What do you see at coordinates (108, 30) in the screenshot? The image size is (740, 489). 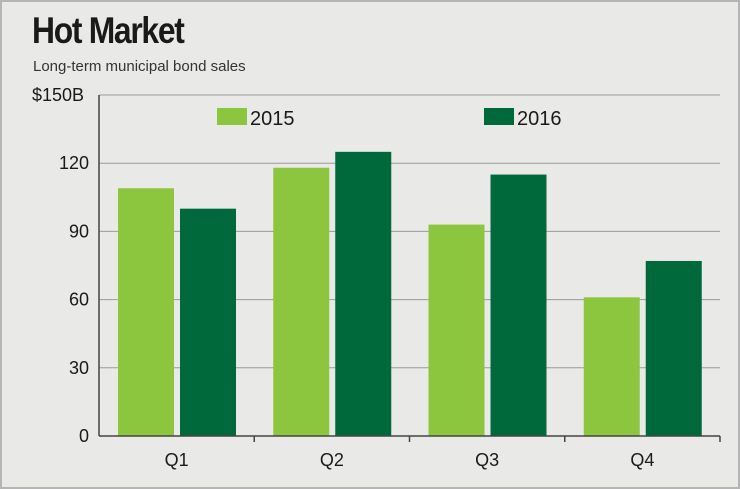 I see `chart-title: Hot Market` at bounding box center [108, 30].